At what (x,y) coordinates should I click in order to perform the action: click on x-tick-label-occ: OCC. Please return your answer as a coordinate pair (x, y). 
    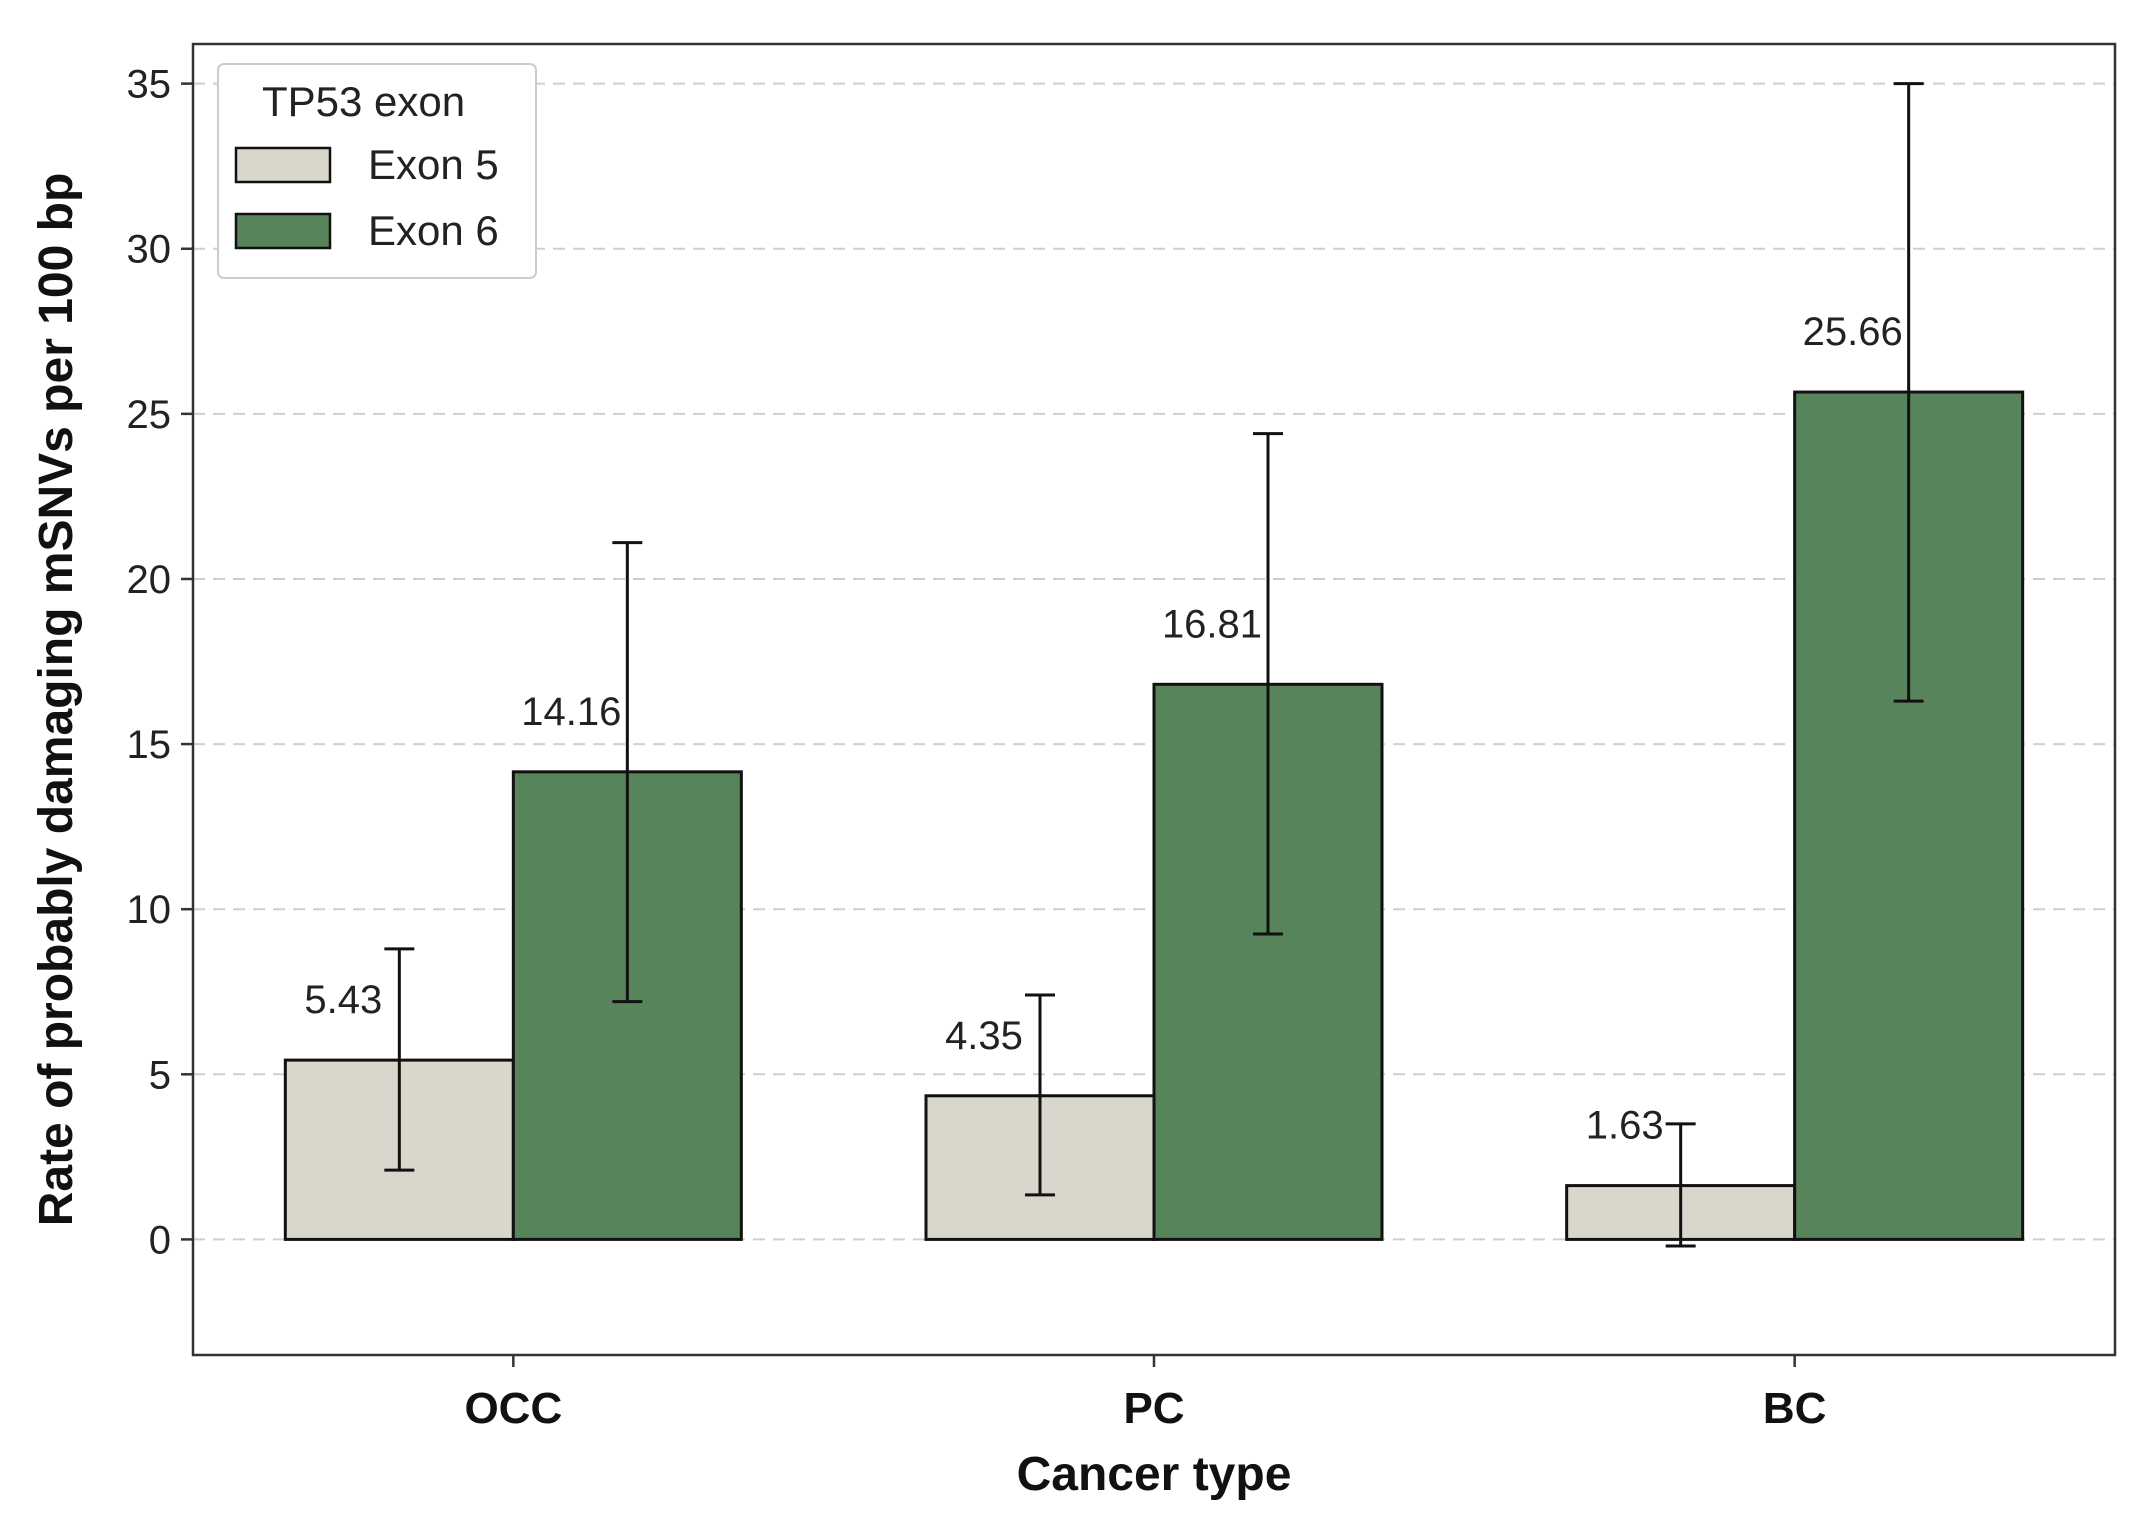
    Looking at the image, I should click on (513, 1408).